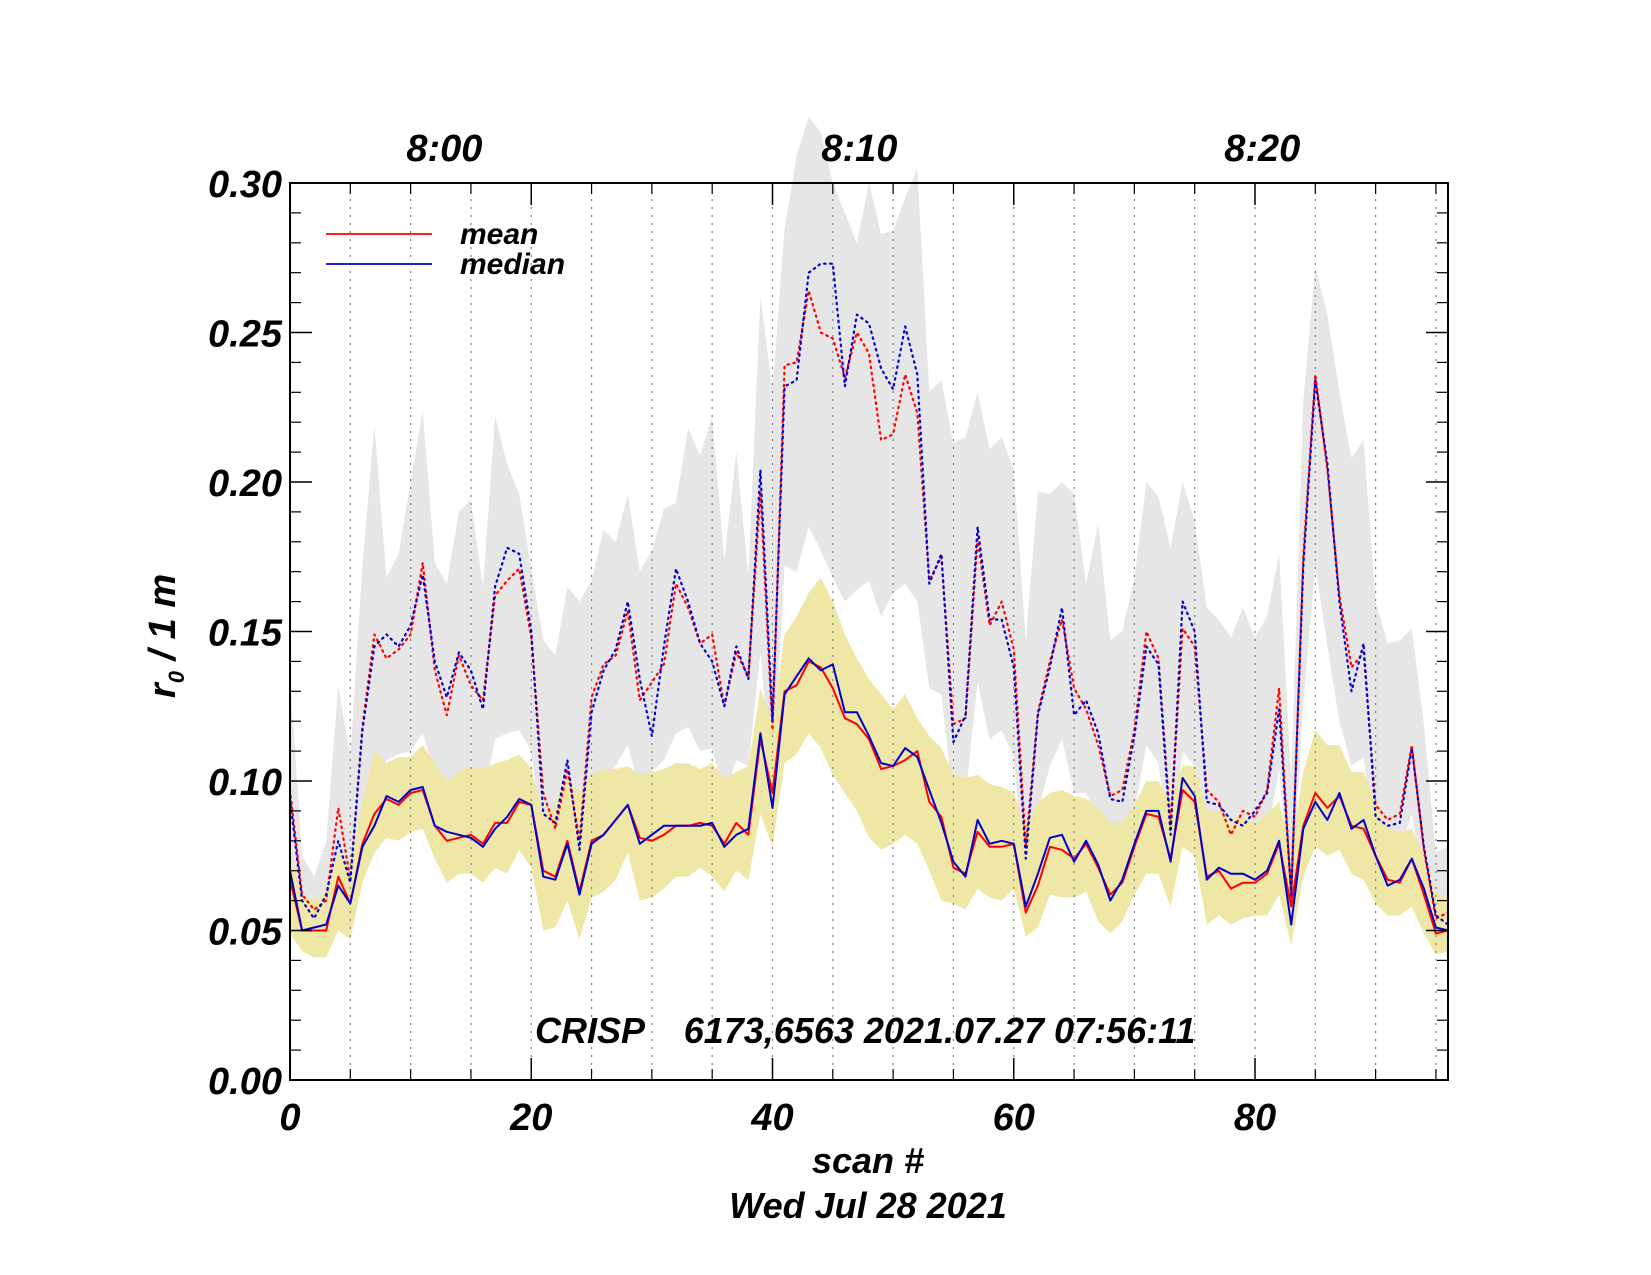  What do you see at coordinates (1255, 1118) in the screenshot?
I see `x-tick-label: 80` at bounding box center [1255, 1118].